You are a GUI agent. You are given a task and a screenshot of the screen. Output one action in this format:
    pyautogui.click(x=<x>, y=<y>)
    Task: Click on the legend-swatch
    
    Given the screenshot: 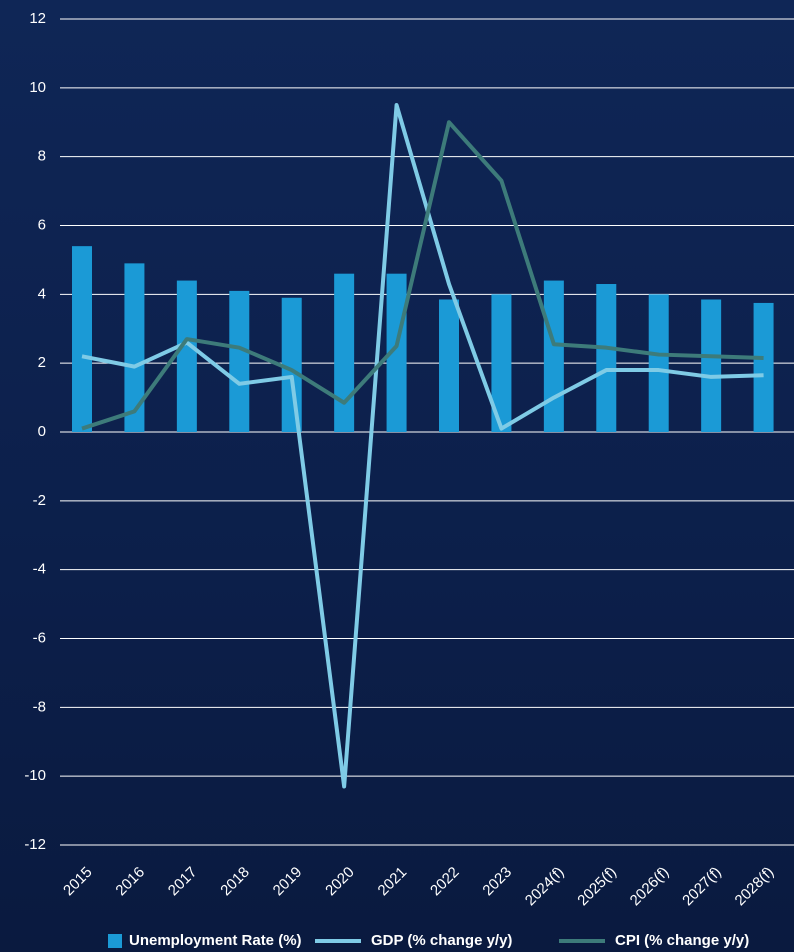 What is the action you would take?
    pyautogui.click(x=115, y=941)
    